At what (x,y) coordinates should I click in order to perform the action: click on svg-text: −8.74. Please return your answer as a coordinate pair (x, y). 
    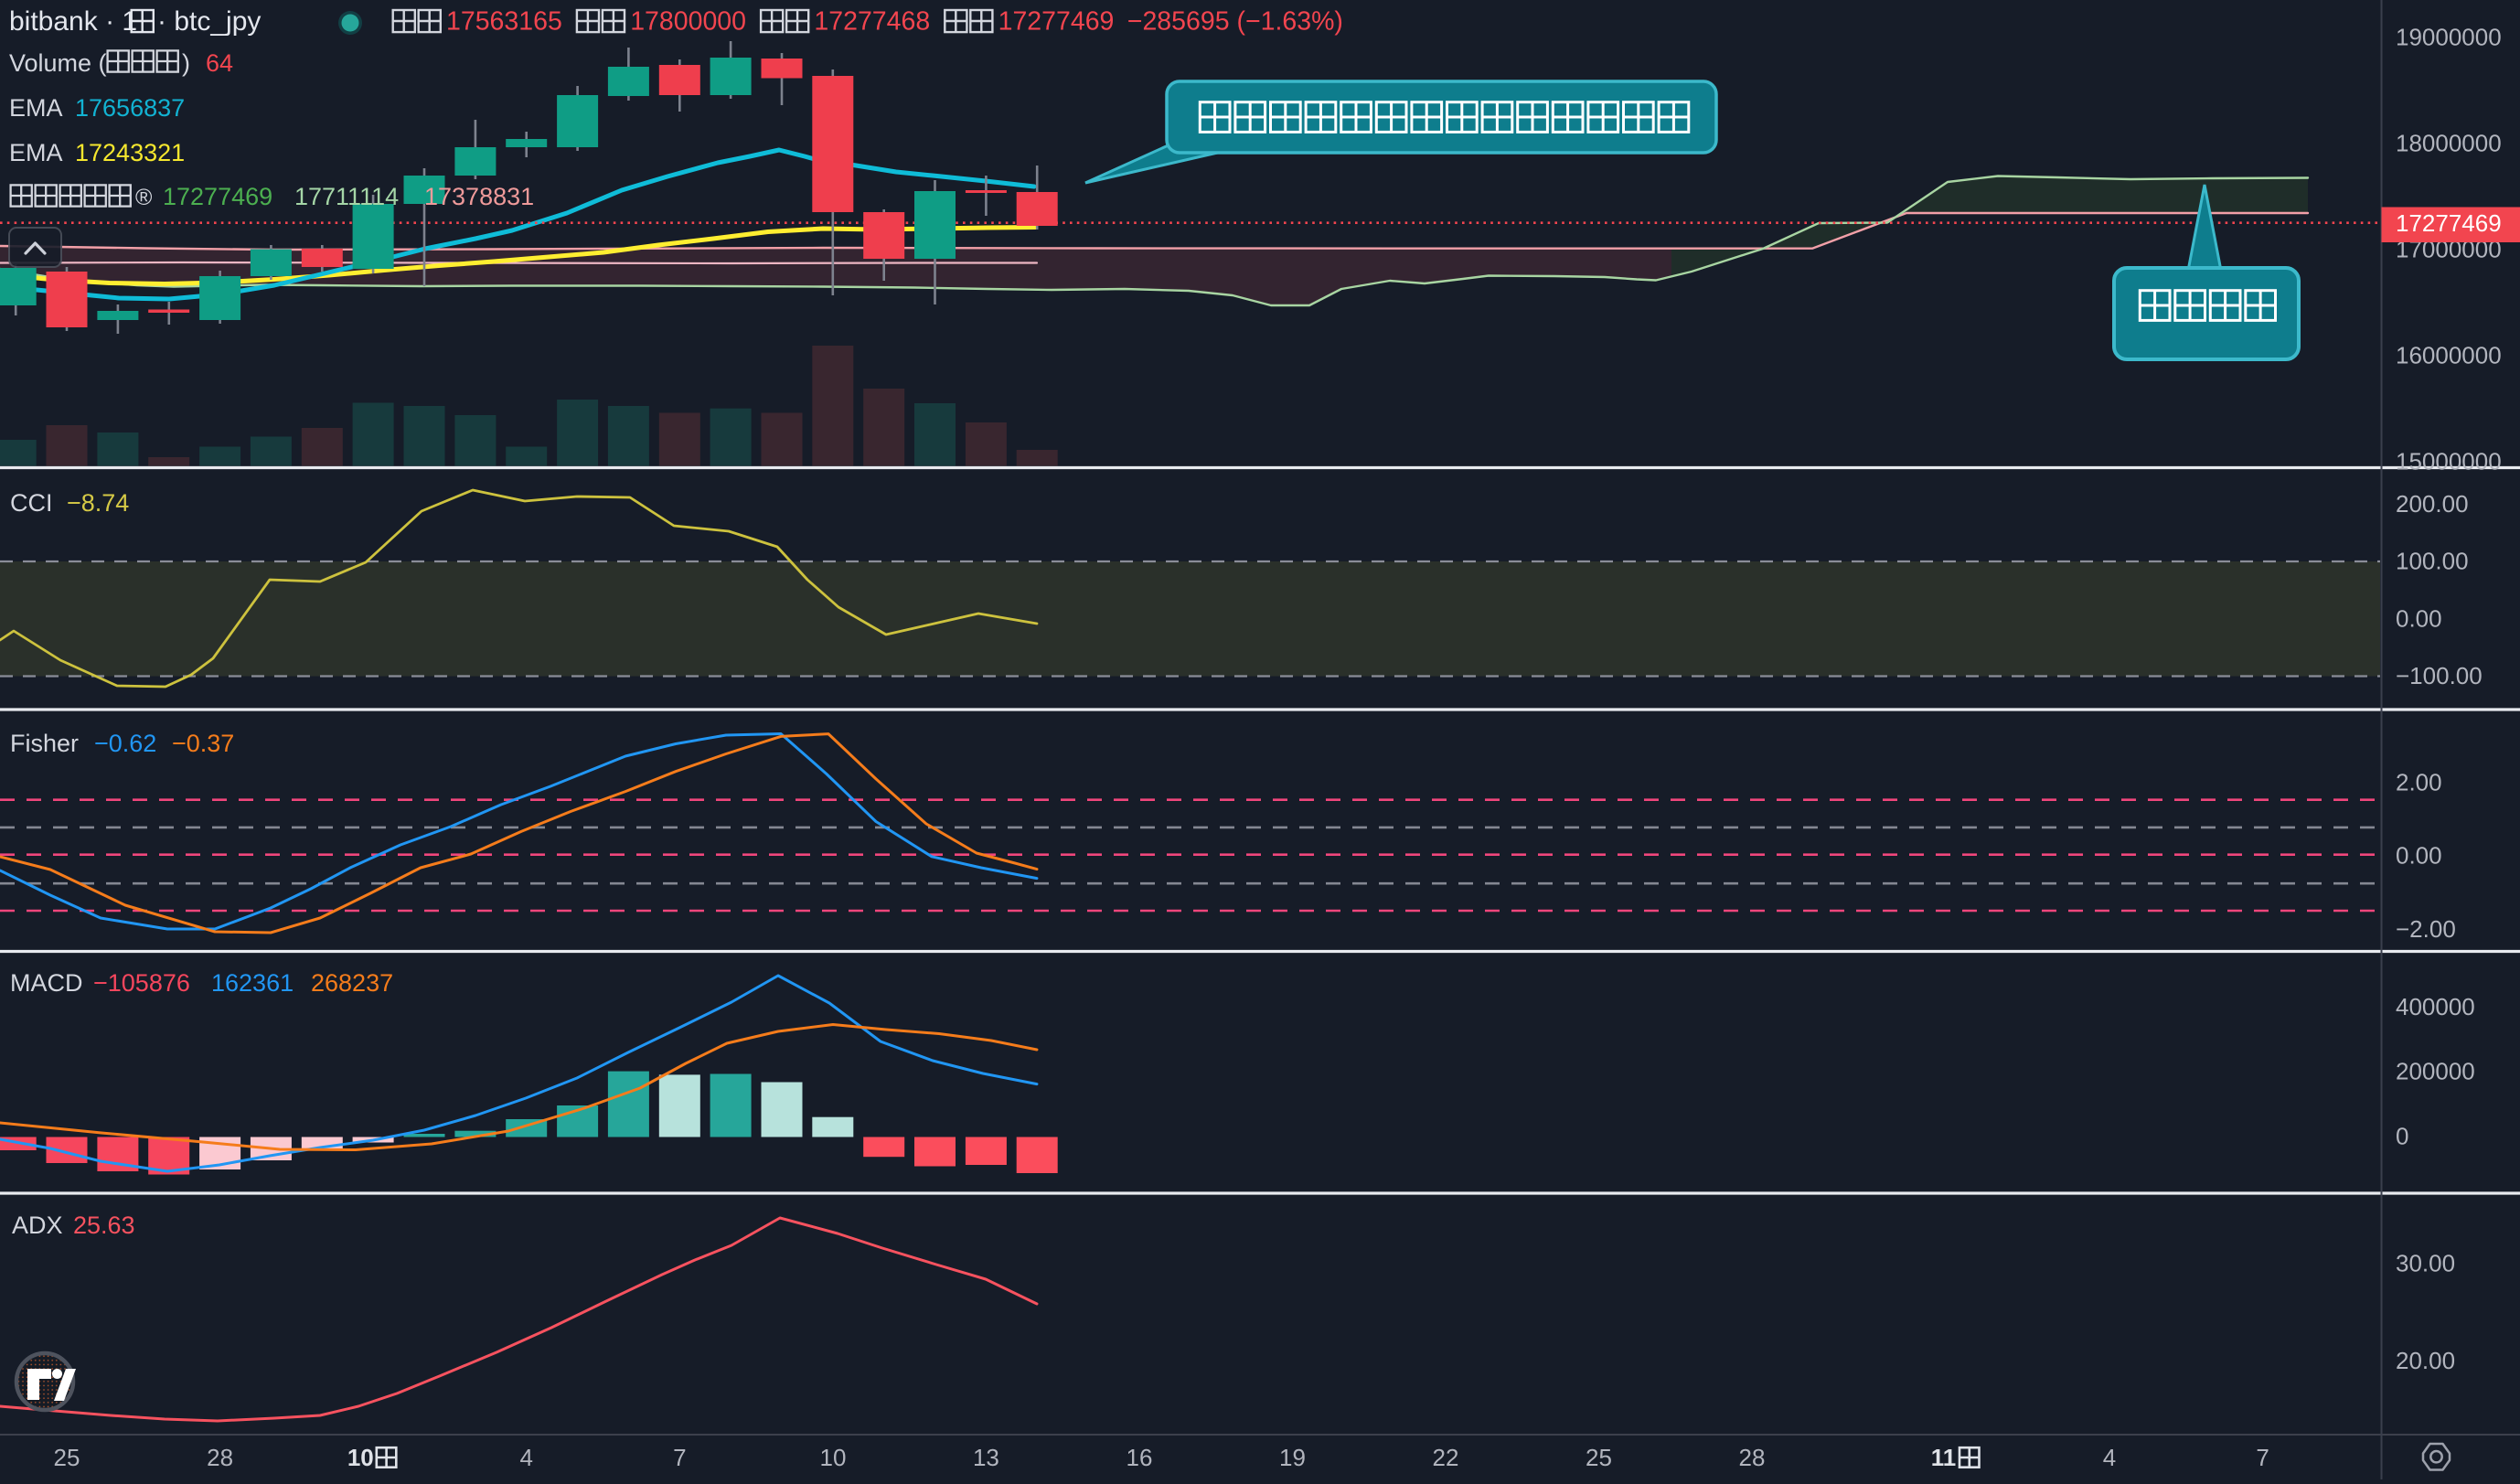
    Looking at the image, I should click on (98, 503).